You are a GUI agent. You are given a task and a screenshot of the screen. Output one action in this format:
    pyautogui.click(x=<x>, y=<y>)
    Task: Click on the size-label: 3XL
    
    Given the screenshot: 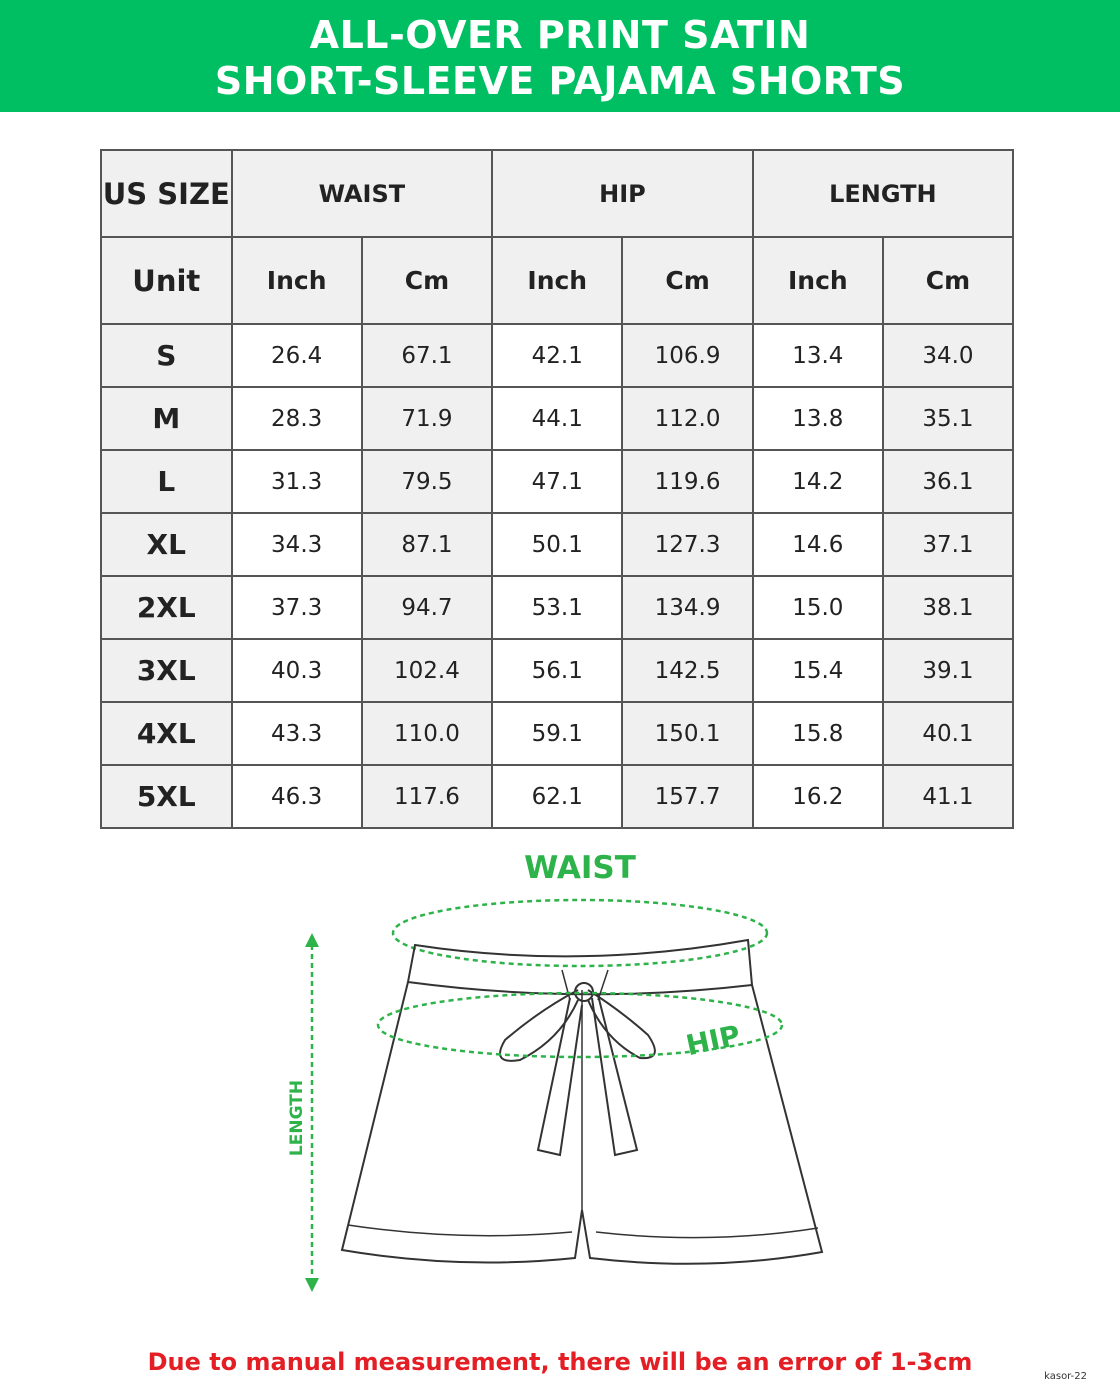 What is the action you would take?
    pyautogui.click(x=166, y=670)
    